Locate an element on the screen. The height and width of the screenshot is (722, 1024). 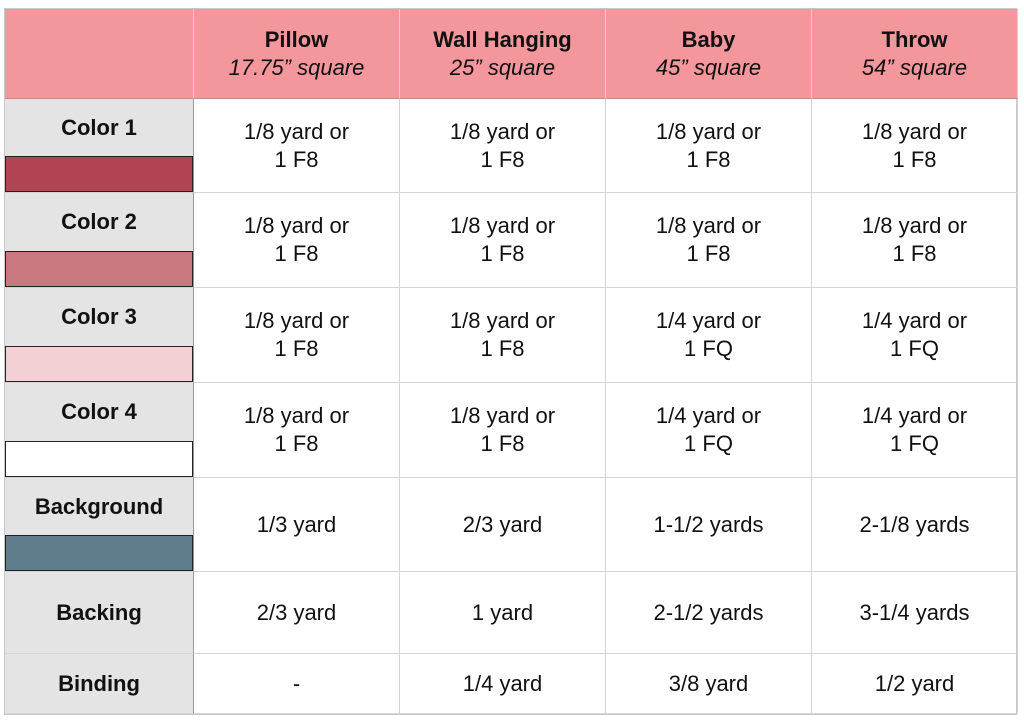
column-header: Baby 45” square is located at coordinates (709, 54).